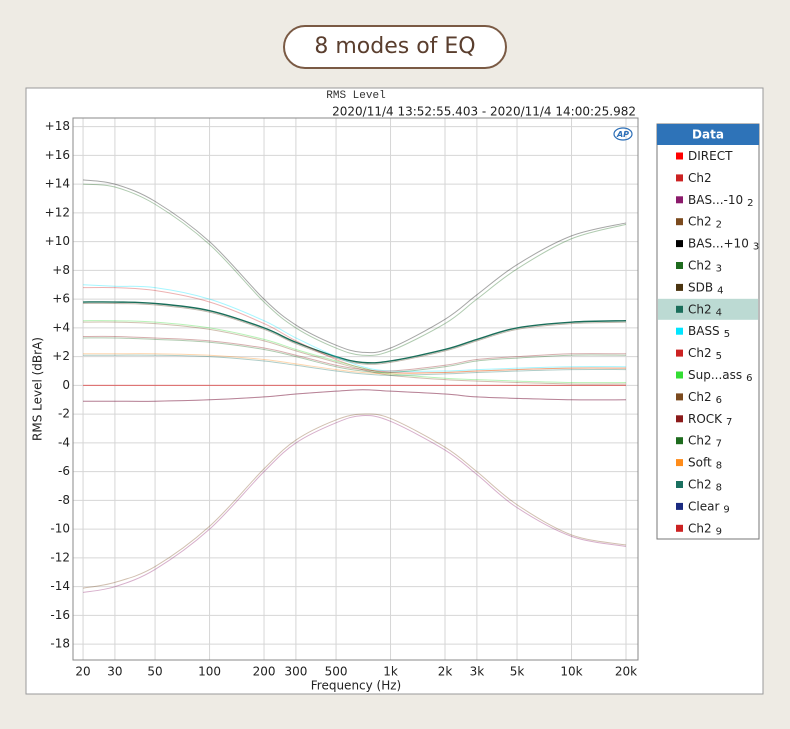 The image size is (790, 729). What do you see at coordinates (703, 506) in the screenshot?
I see `legend-name: Clear` at bounding box center [703, 506].